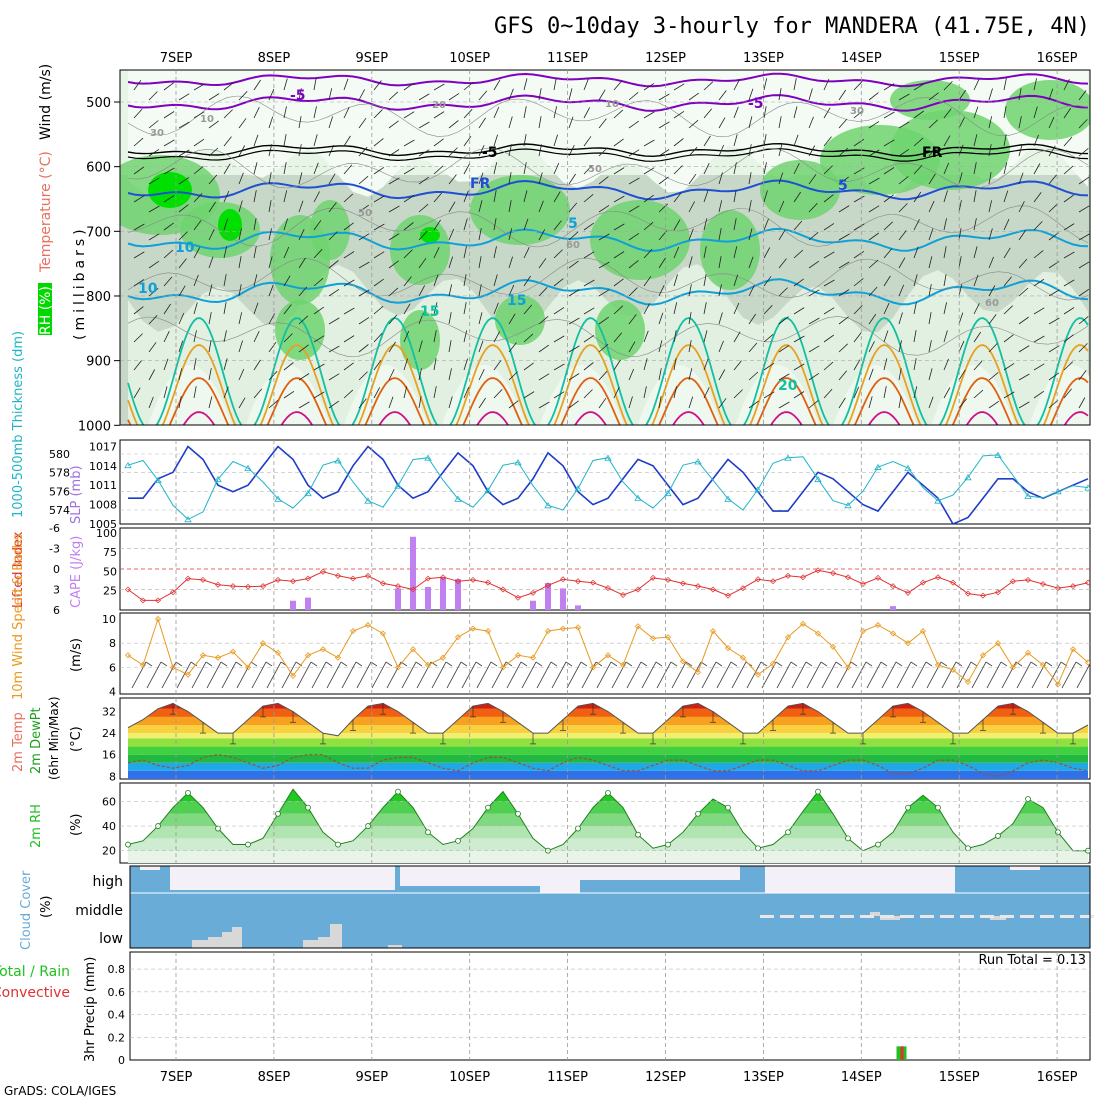 This screenshot has height=1104, width=1100. What do you see at coordinates (98, 362) in the screenshot?
I see `upper-tick-label: 900` at bounding box center [98, 362].